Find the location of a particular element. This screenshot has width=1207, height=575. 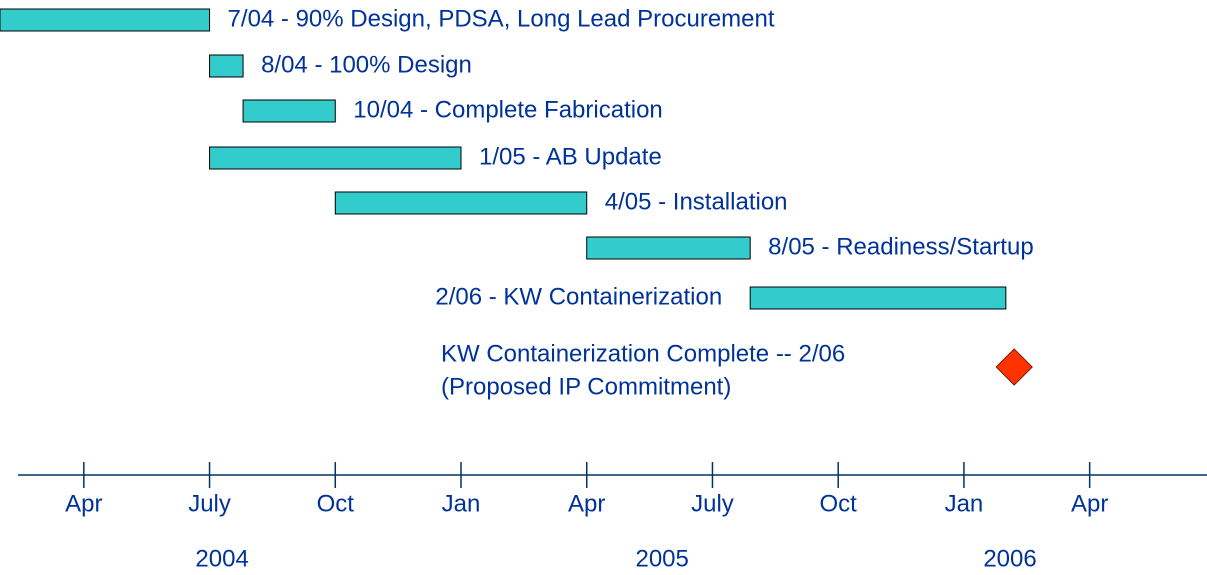

year-label: 2005 is located at coordinates (661, 558).